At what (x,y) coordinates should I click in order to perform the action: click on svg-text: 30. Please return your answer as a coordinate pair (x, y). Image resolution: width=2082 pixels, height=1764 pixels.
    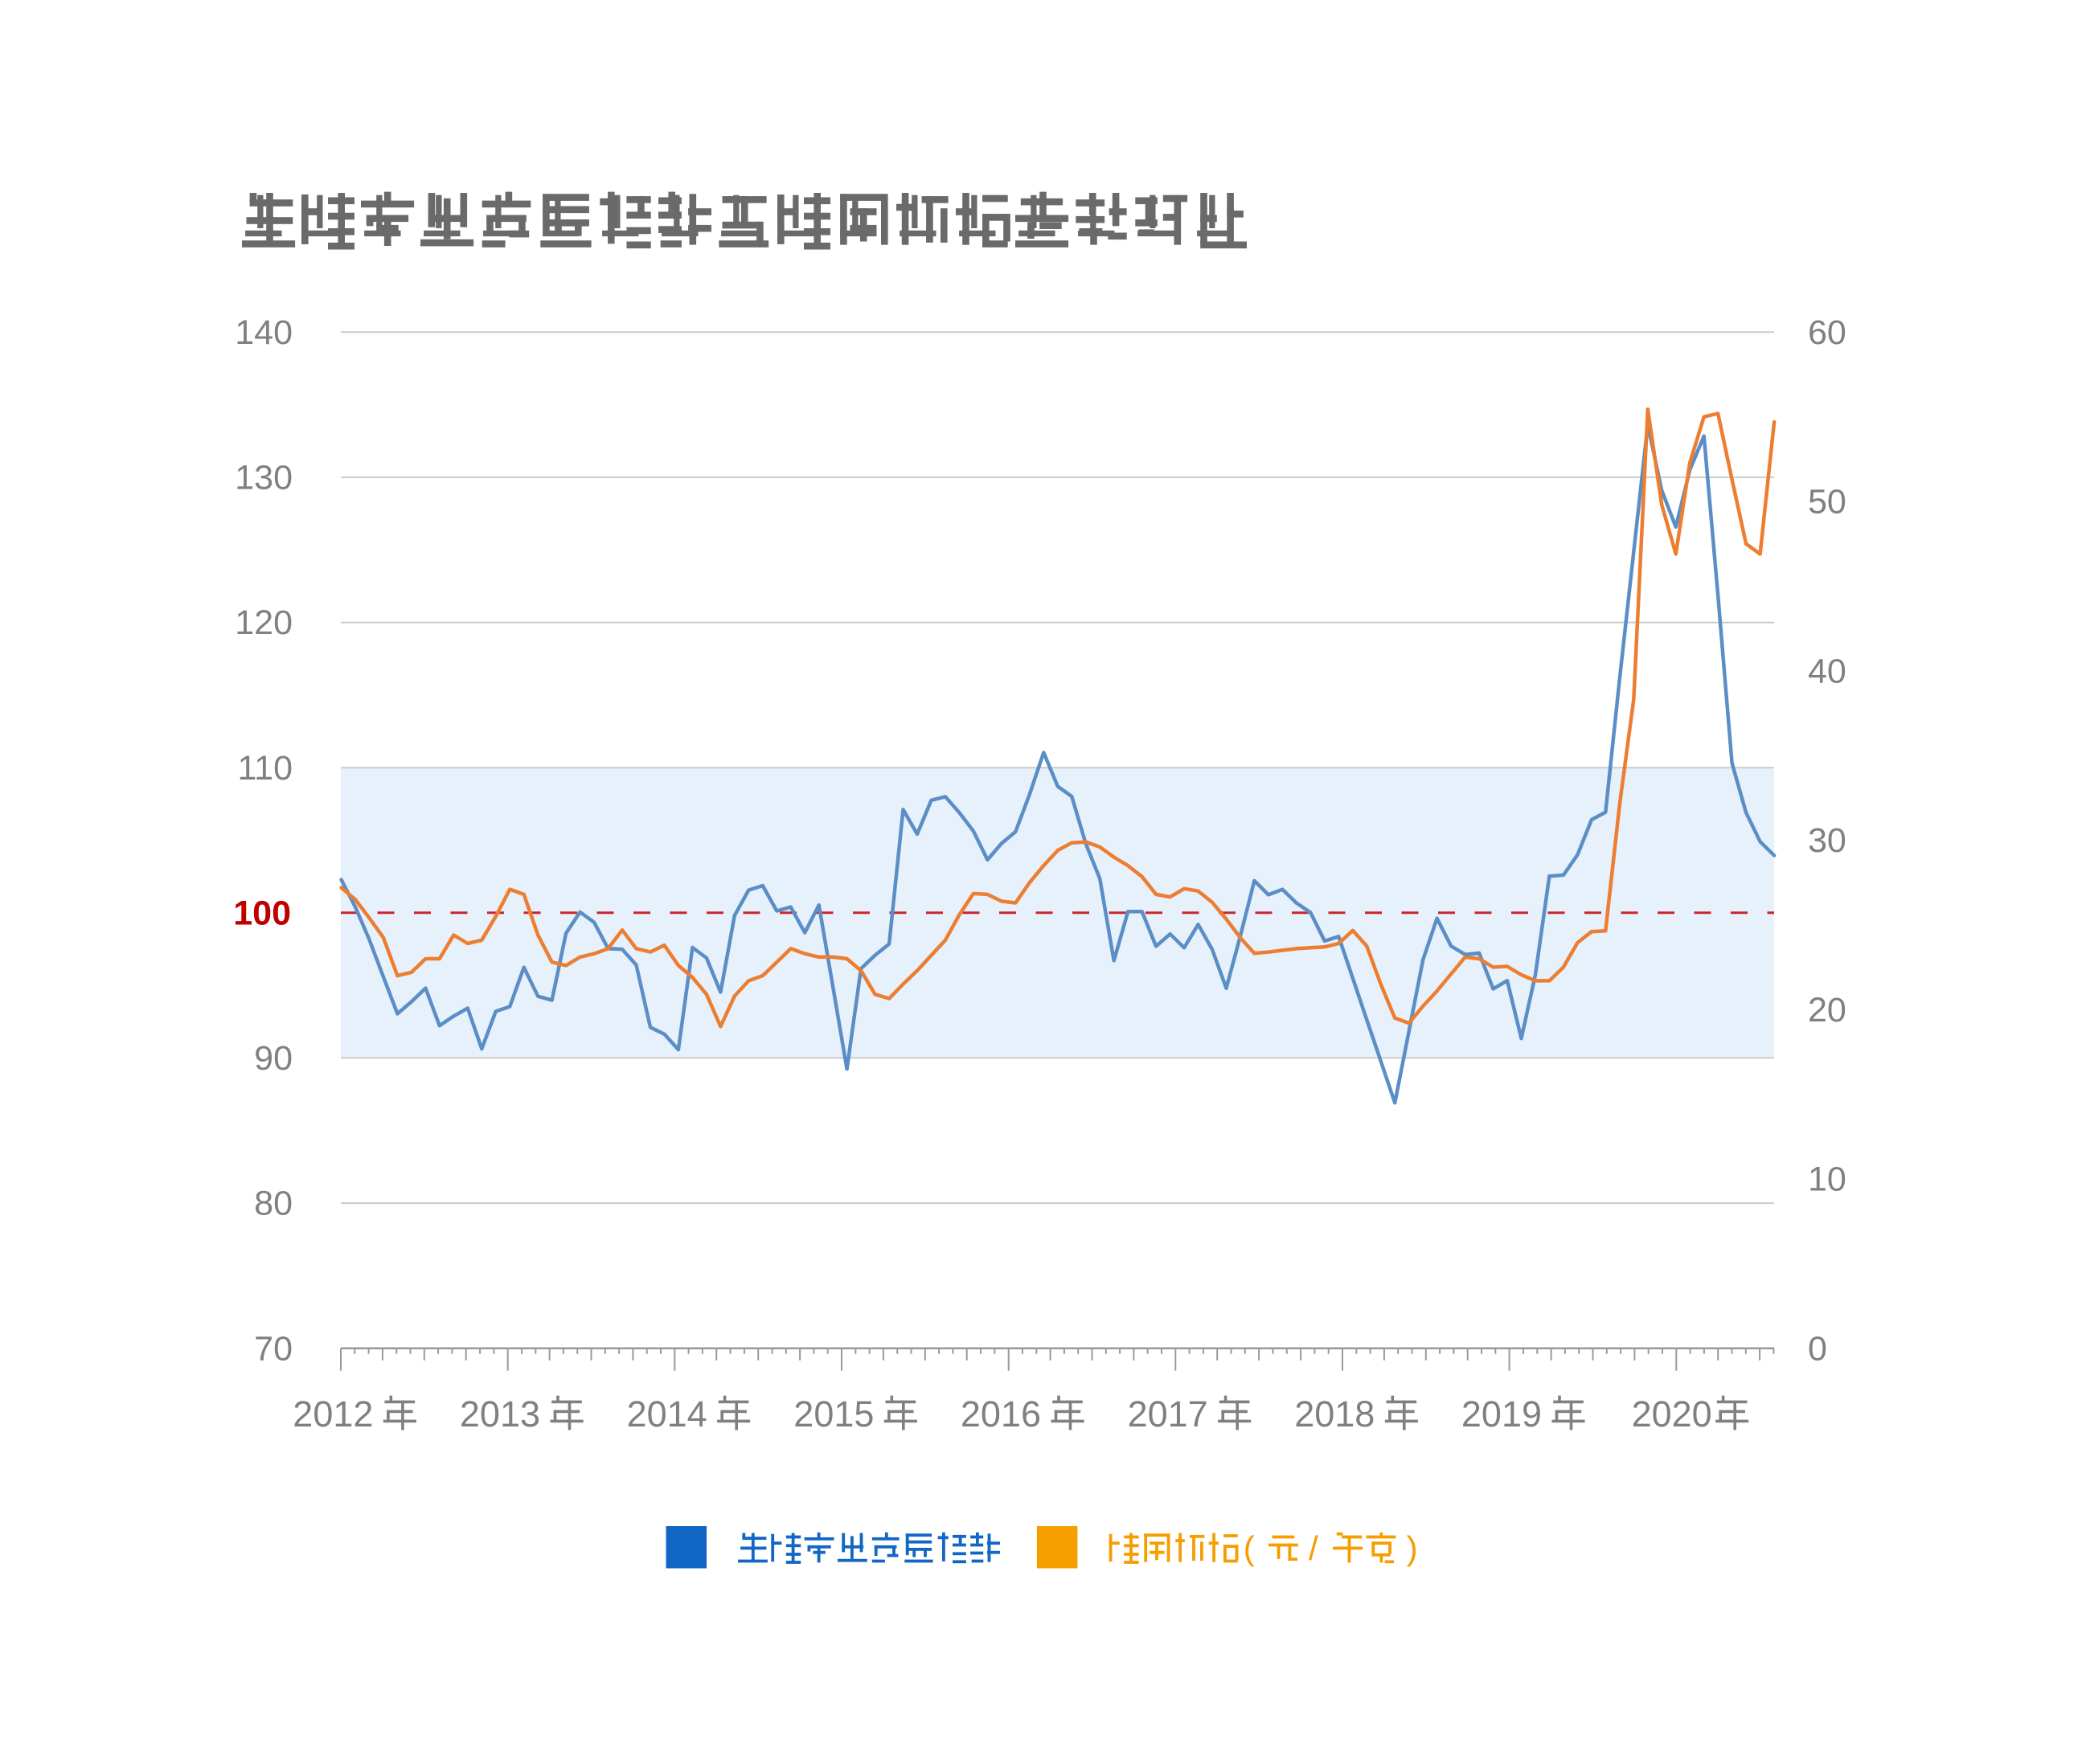
    Looking at the image, I should click on (1827, 840).